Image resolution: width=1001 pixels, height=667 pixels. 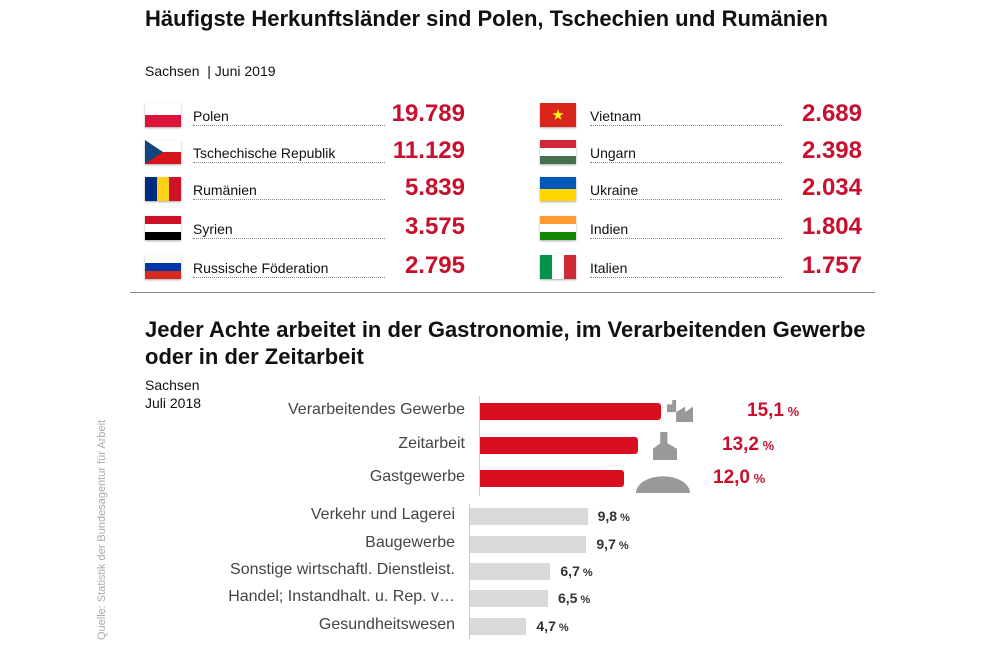 I want to click on country-name: Indien, so click(x=609, y=229).